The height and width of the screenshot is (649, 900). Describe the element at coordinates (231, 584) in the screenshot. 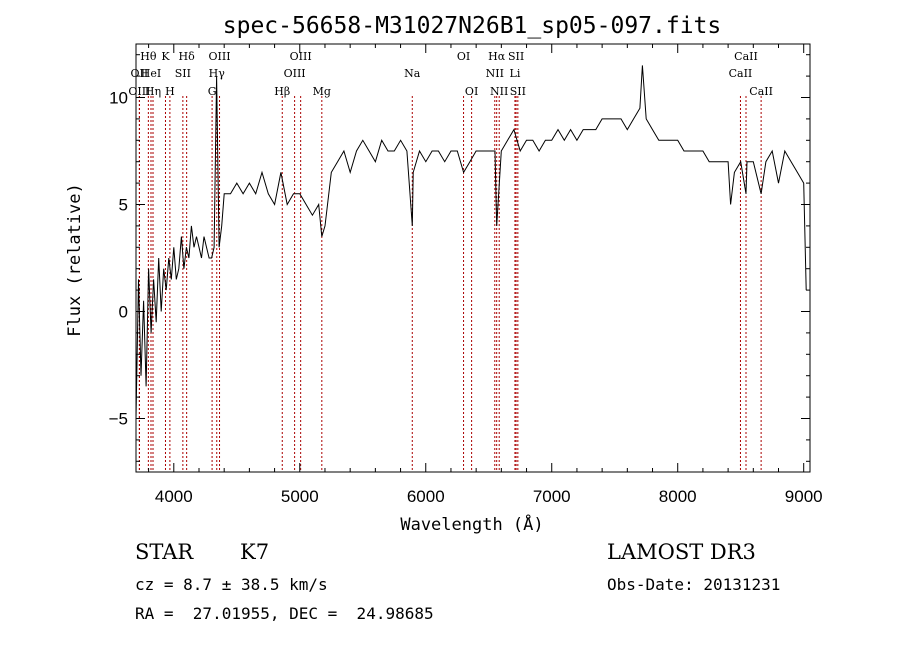

I see `redshift-readout: cz = 8.7 ± 38.5 km/s` at that location.